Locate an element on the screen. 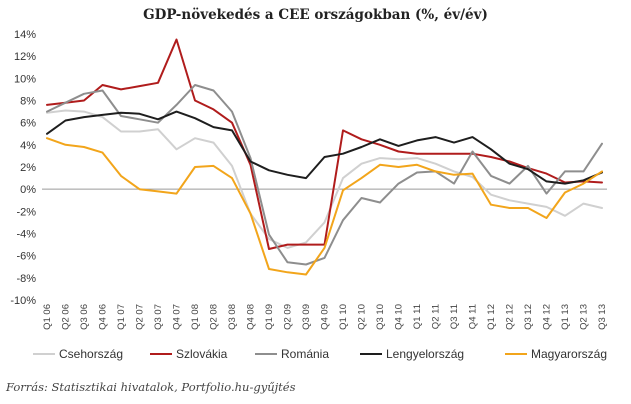 The image size is (631, 404). x-tick-label: Q3 08 is located at coordinates (232, 317).